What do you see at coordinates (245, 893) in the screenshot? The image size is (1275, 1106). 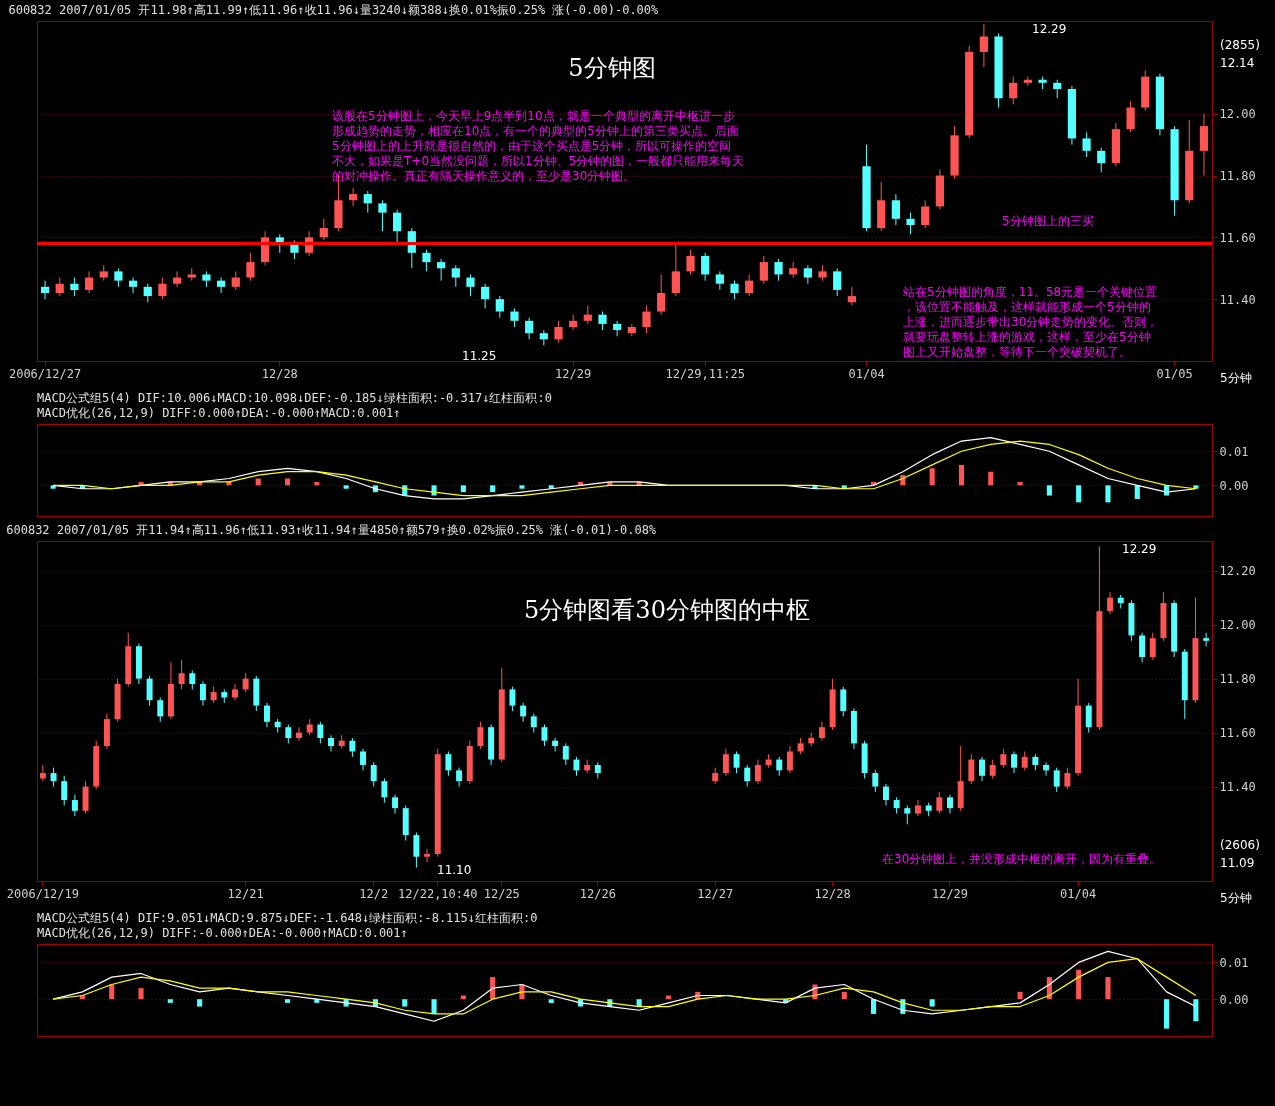 I see `x-tick-label: 12/21` at bounding box center [245, 893].